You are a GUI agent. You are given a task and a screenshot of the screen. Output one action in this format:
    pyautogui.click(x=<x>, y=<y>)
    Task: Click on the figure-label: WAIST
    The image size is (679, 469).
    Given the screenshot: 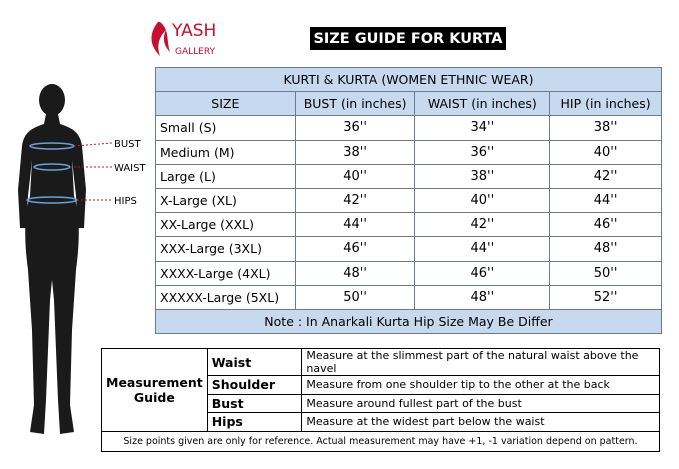 What is the action you would take?
    pyautogui.click(x=130, y=168)
    